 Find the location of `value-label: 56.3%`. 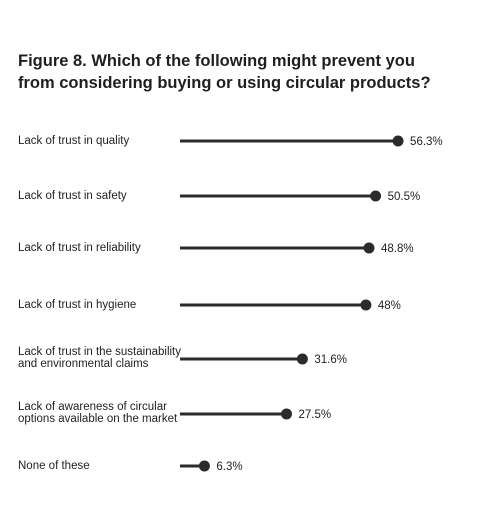

value-label: 56.3% is located at coordinates (426, 142).